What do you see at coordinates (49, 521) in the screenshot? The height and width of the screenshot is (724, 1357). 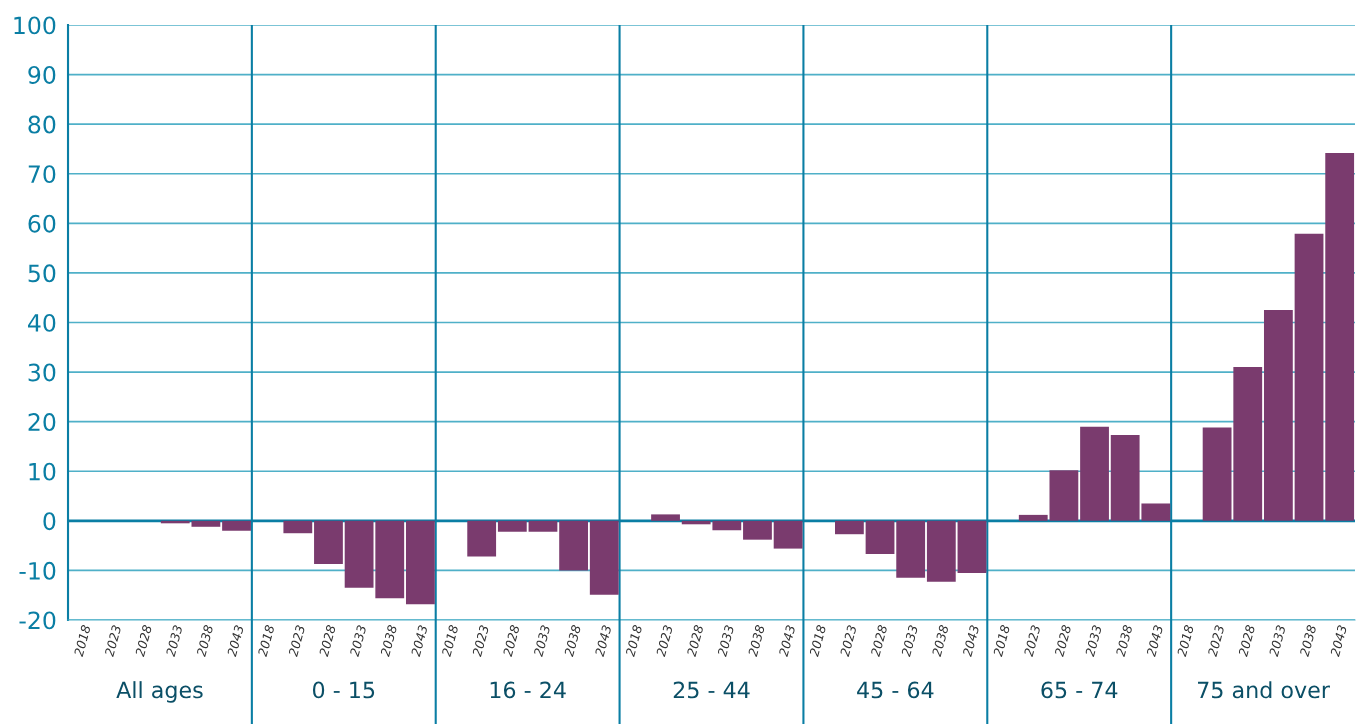 I see `y-tick-label: 0` at bounding box center [49, 521].